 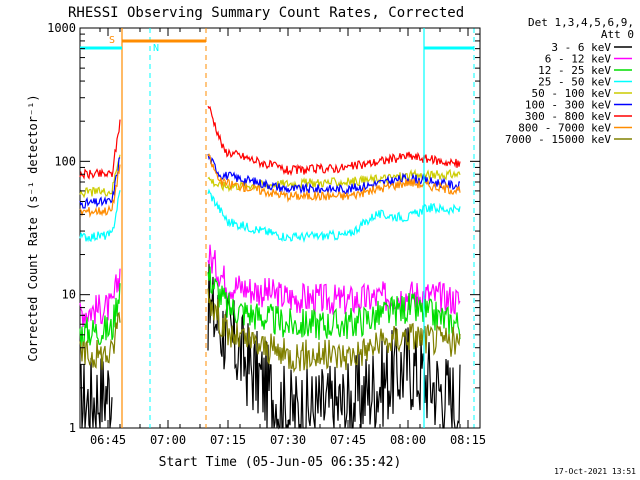 I want to click on y-tick-label: 100, so click(x=65, y=161).